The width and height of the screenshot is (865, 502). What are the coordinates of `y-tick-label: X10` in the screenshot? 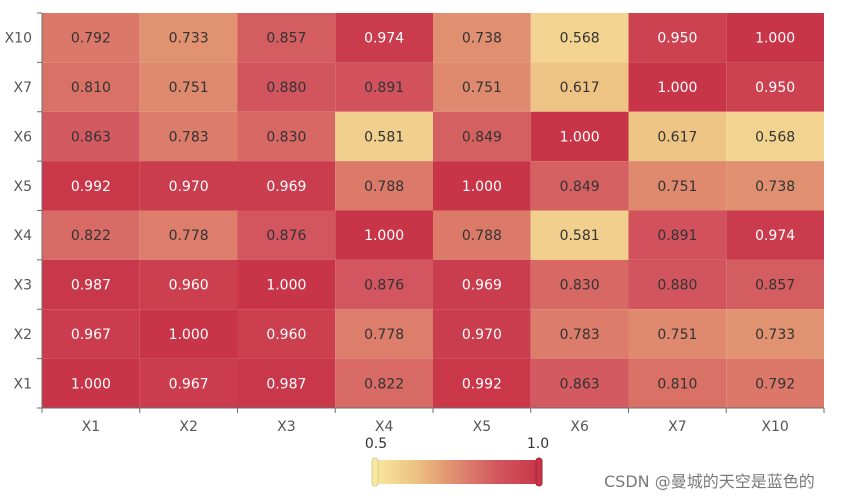 It's located at (18, 39).